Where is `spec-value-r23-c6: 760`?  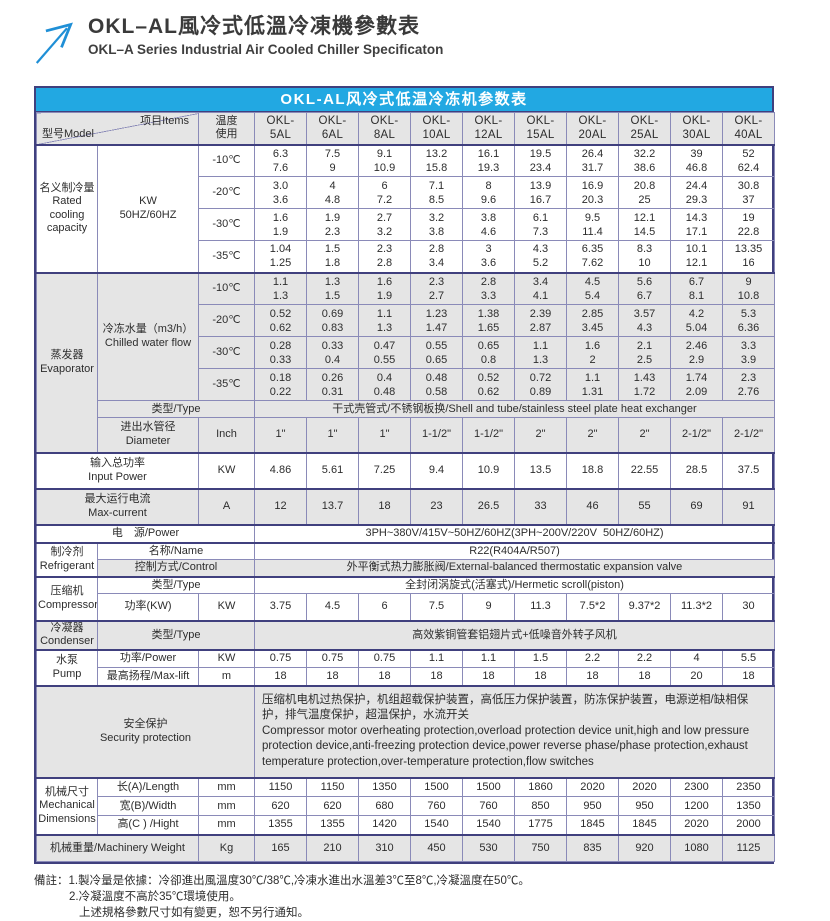
spec-value-r23-c6: 760 is located at coordinates (488, 806).